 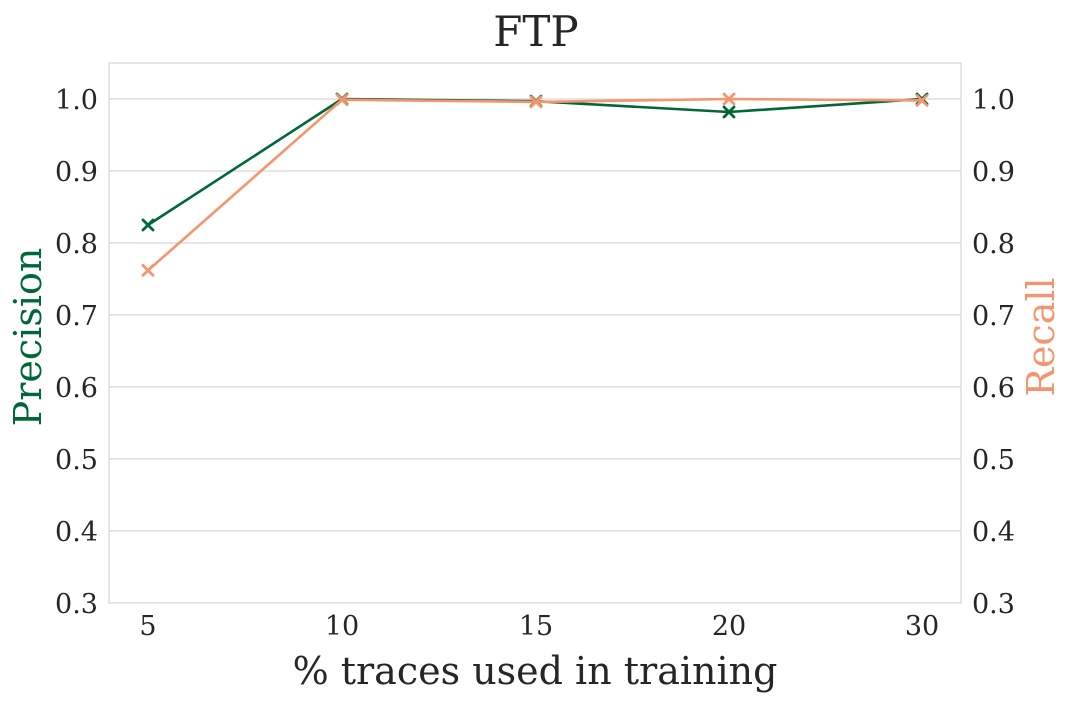 I want to click on series-precision, so click(x=535, y=162).